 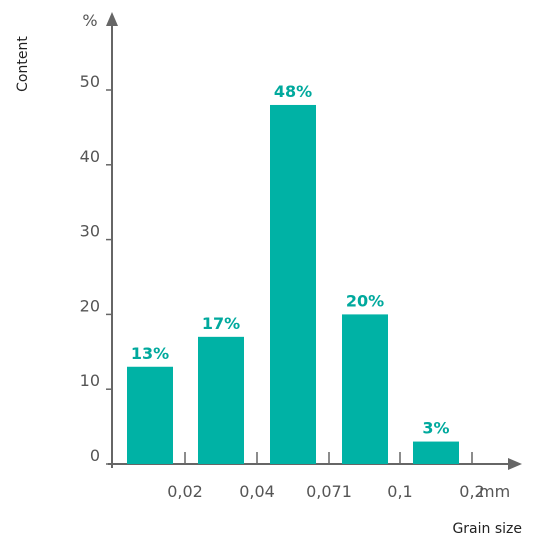 What do you see at coordinates (185, 491) in the screenshot?
I see `x-tick-label: 0,02` at bounding box center [185, 491].